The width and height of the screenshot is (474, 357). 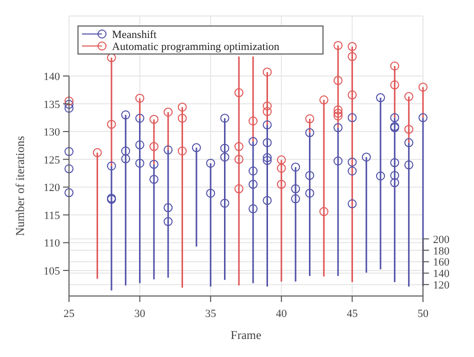 What do you see at coordinates (441, 274) in the screenshot?
I see `y2-tick-label: 140` at bounding box center [441, 274].